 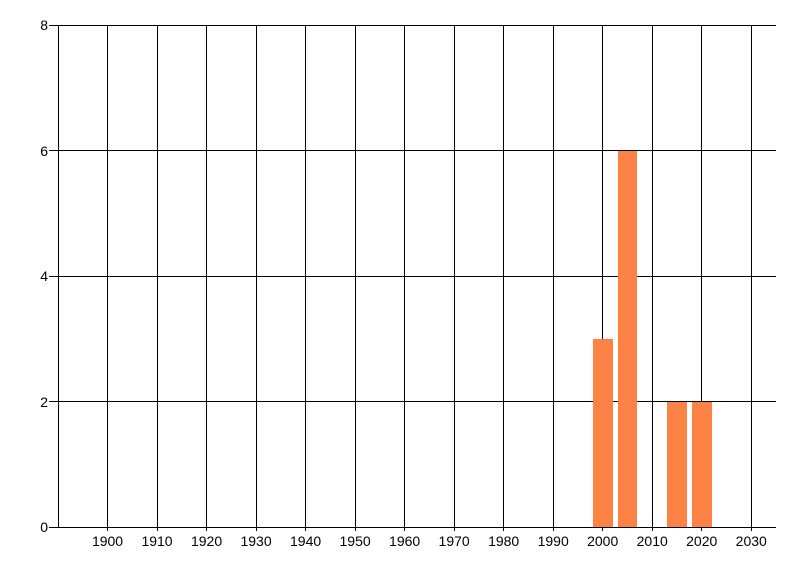 I want to click on x-tick-label: 1960, so click(x=405, y=541).